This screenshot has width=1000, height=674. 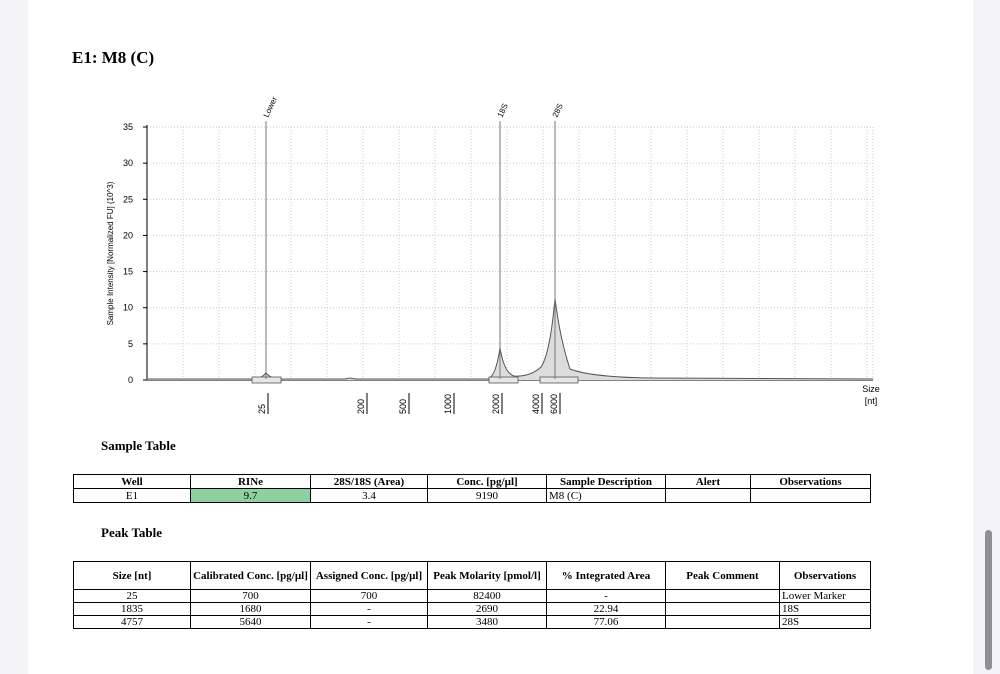 I want to click on peak-table-cell: 22.94, so click(x=606, y=609).